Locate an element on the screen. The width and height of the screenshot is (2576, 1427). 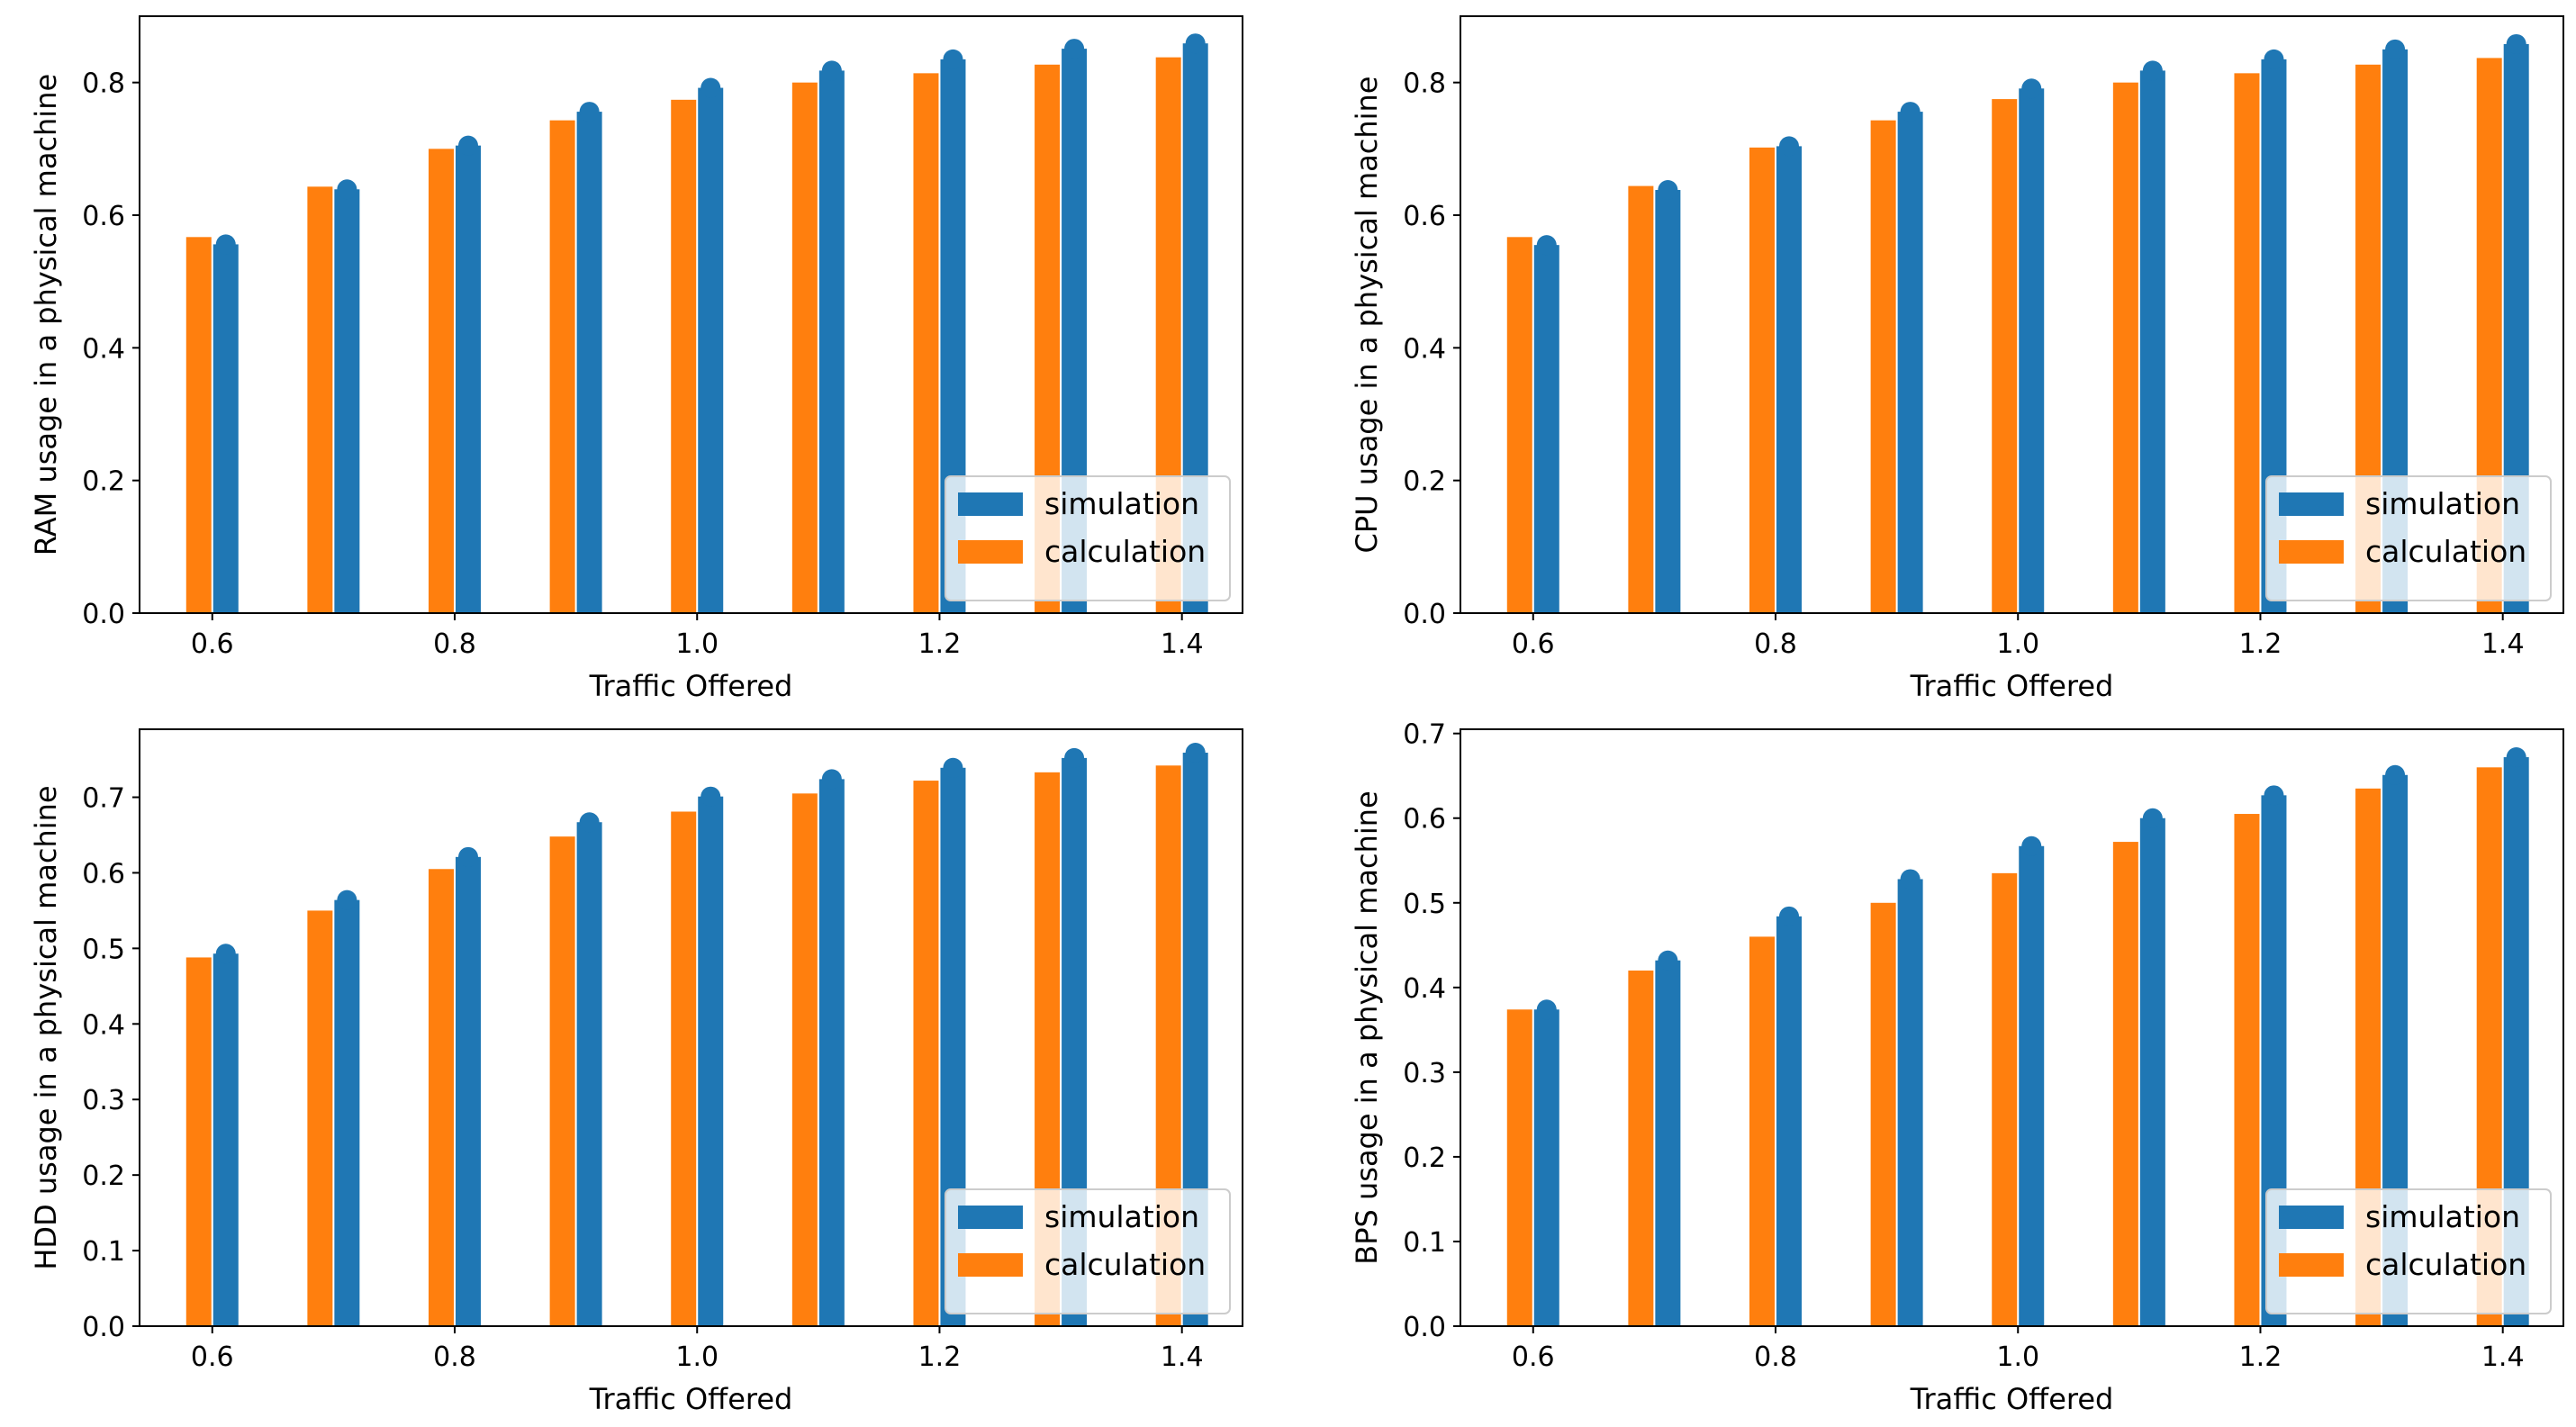
y-axis-label: HDD usage in a physical machine is located at coordinates (46, 1027).